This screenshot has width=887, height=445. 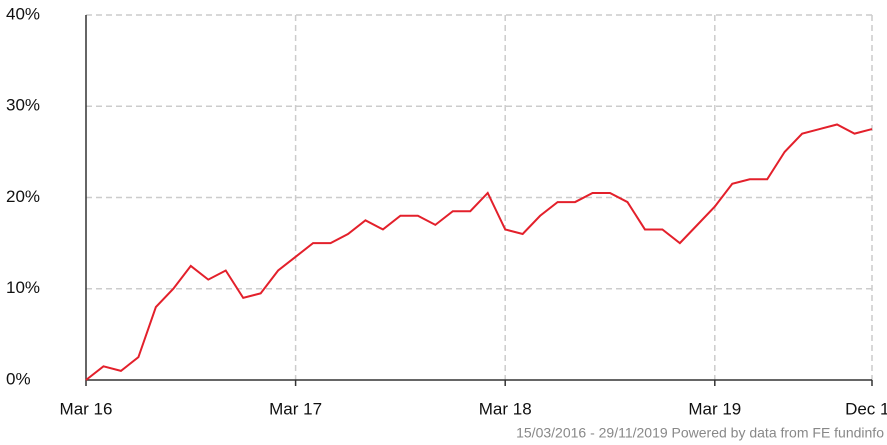 What do you see at coordinates (295, 408) in the screenshot?
I see `x-tick-label: Mar 17` at bounding box center [295, 408].